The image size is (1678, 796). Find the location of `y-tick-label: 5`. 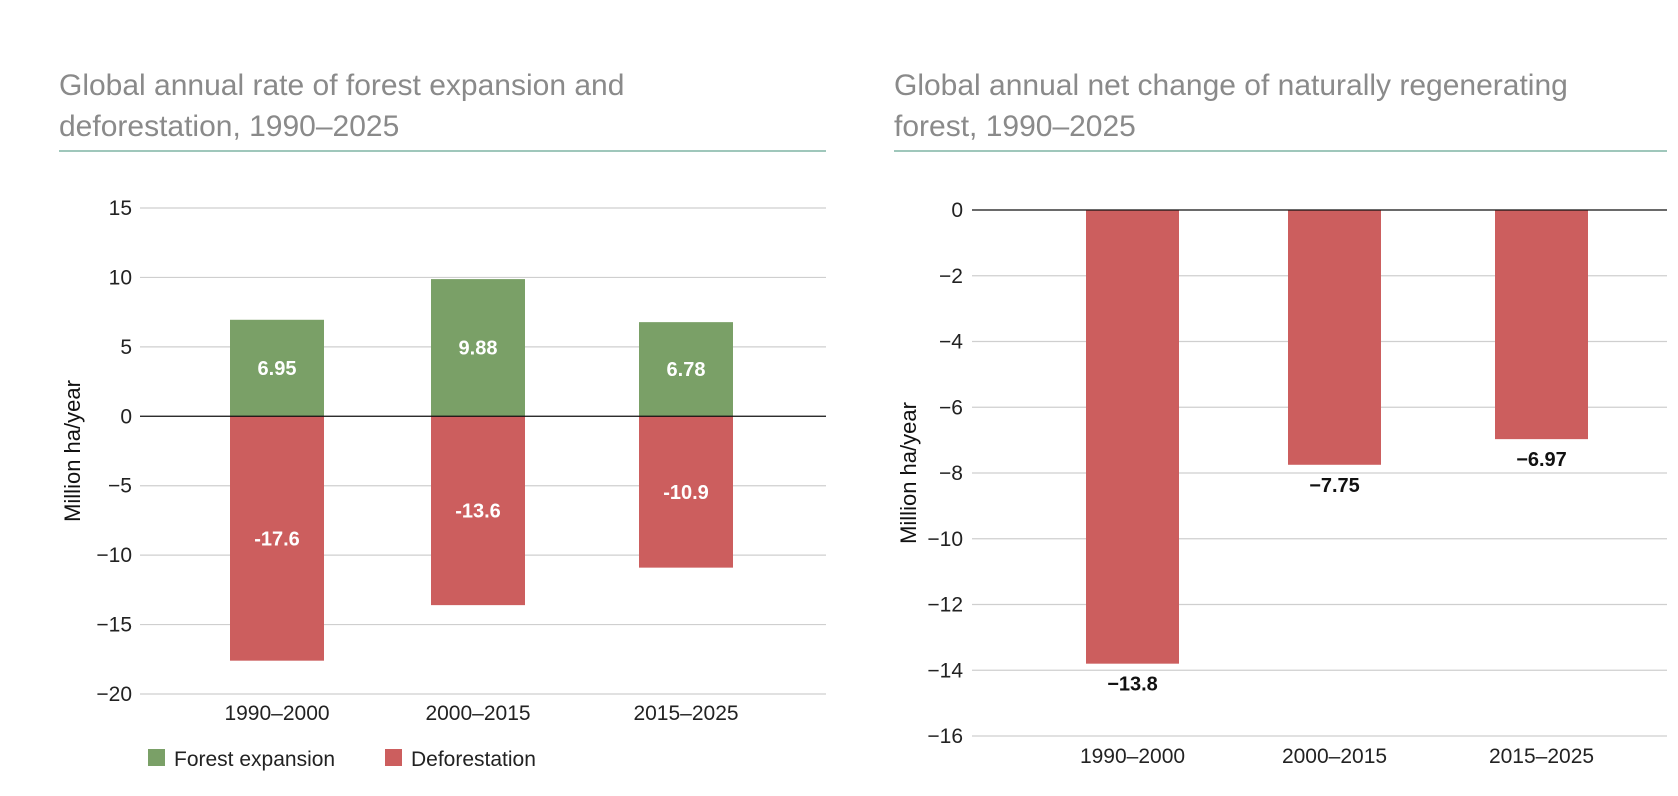

y-tick-label: 5 is located at coordinates (126, 347).